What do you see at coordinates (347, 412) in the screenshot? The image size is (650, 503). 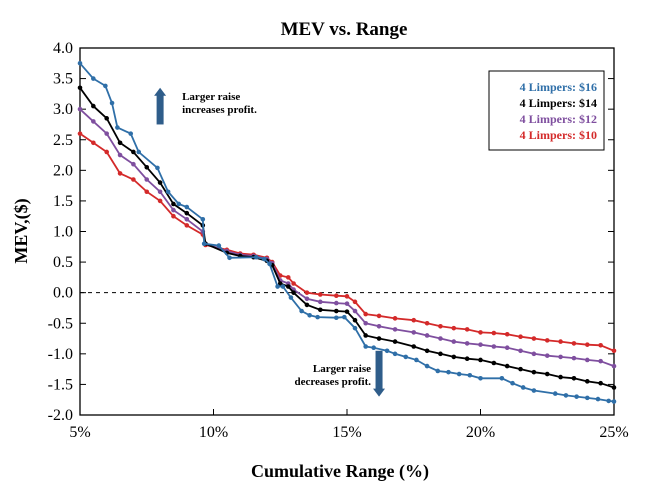 I see `x-tick-marks` at bounding box center [347, 412].